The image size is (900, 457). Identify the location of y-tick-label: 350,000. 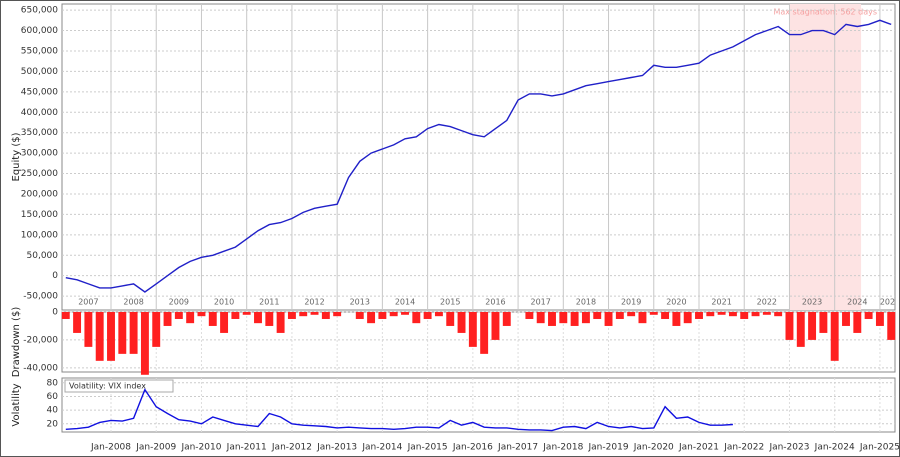
(39, 133).